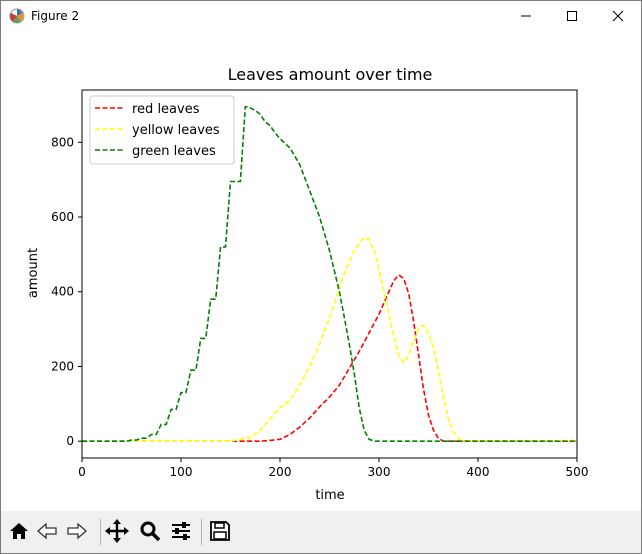  What do you see at coordinates (174, 151) in the screenshot?
I see `legend-label: green leaves` at bounding box center [174, 151].